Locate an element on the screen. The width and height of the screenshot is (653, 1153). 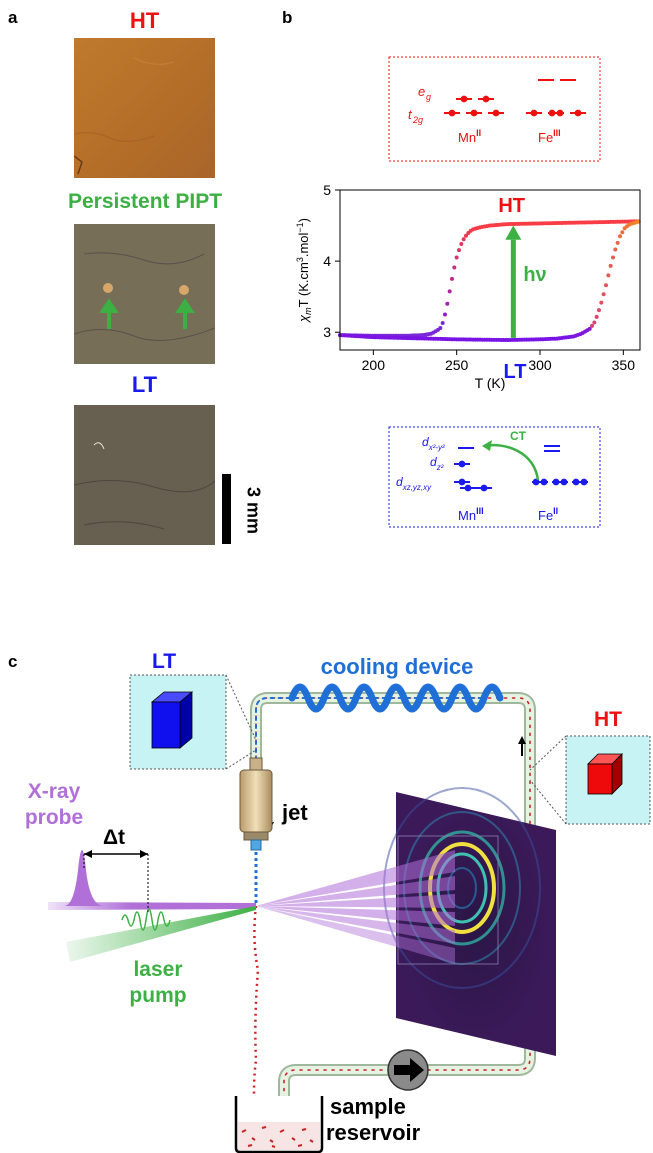
ht-cube is located at coordinates (605, 774).